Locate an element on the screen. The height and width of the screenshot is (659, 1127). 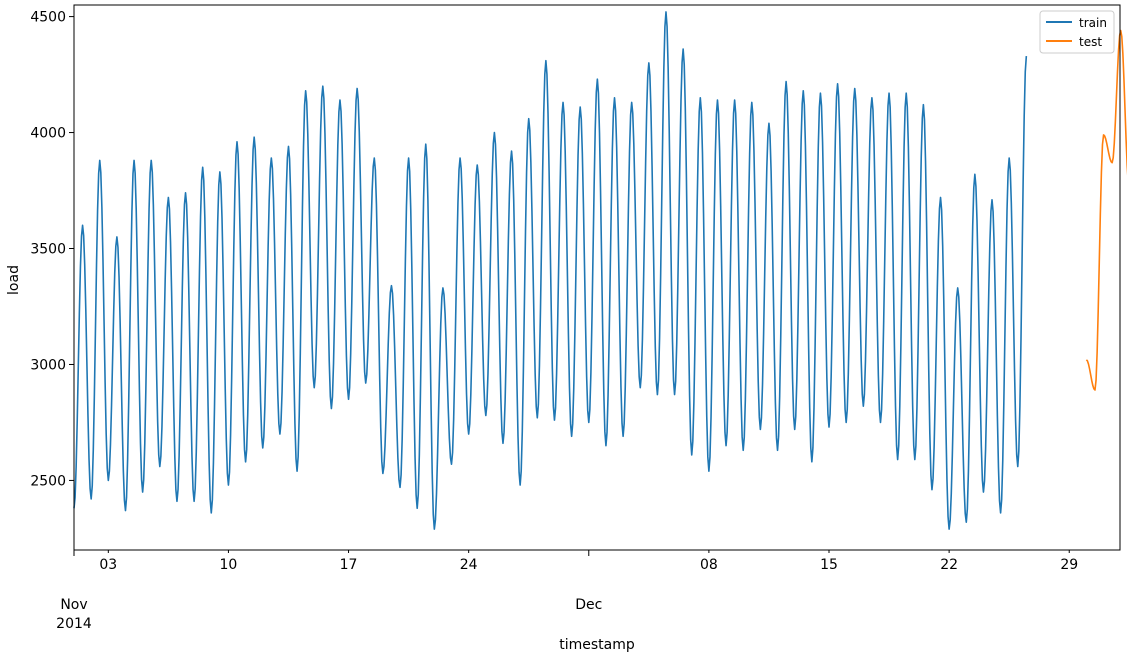
x-tick-label: 22 is located at coordinates (949, 565).